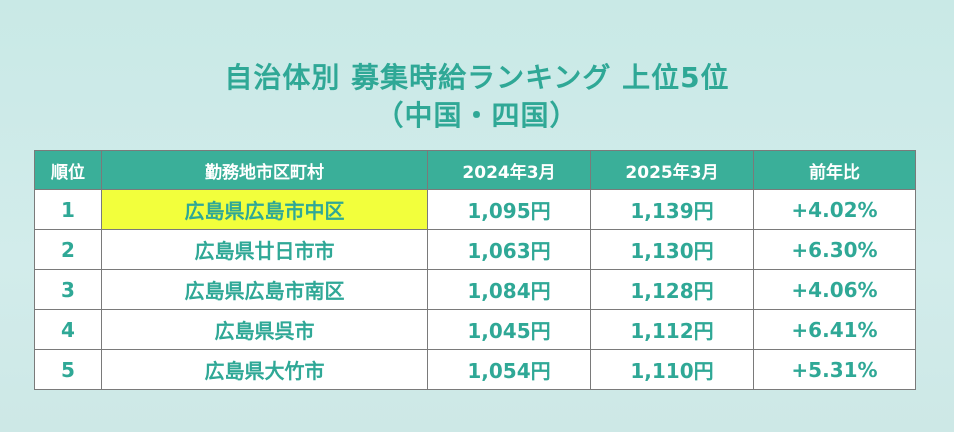 This screenshot has width=954, height=432. I want to click on rank-cell: 4, so click(68, 329).